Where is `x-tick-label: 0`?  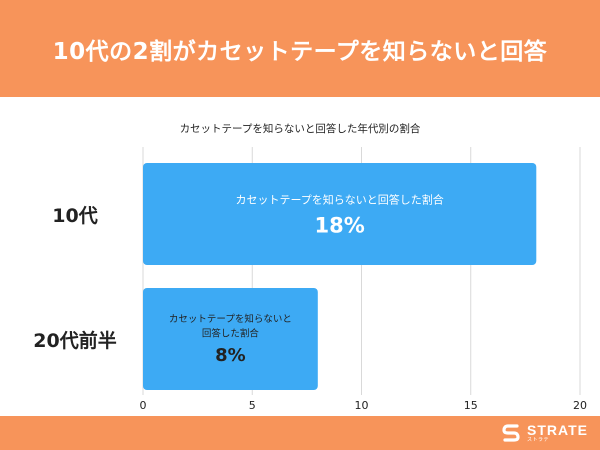 x-tick-label: 0 is located at coordinates (143, 405).